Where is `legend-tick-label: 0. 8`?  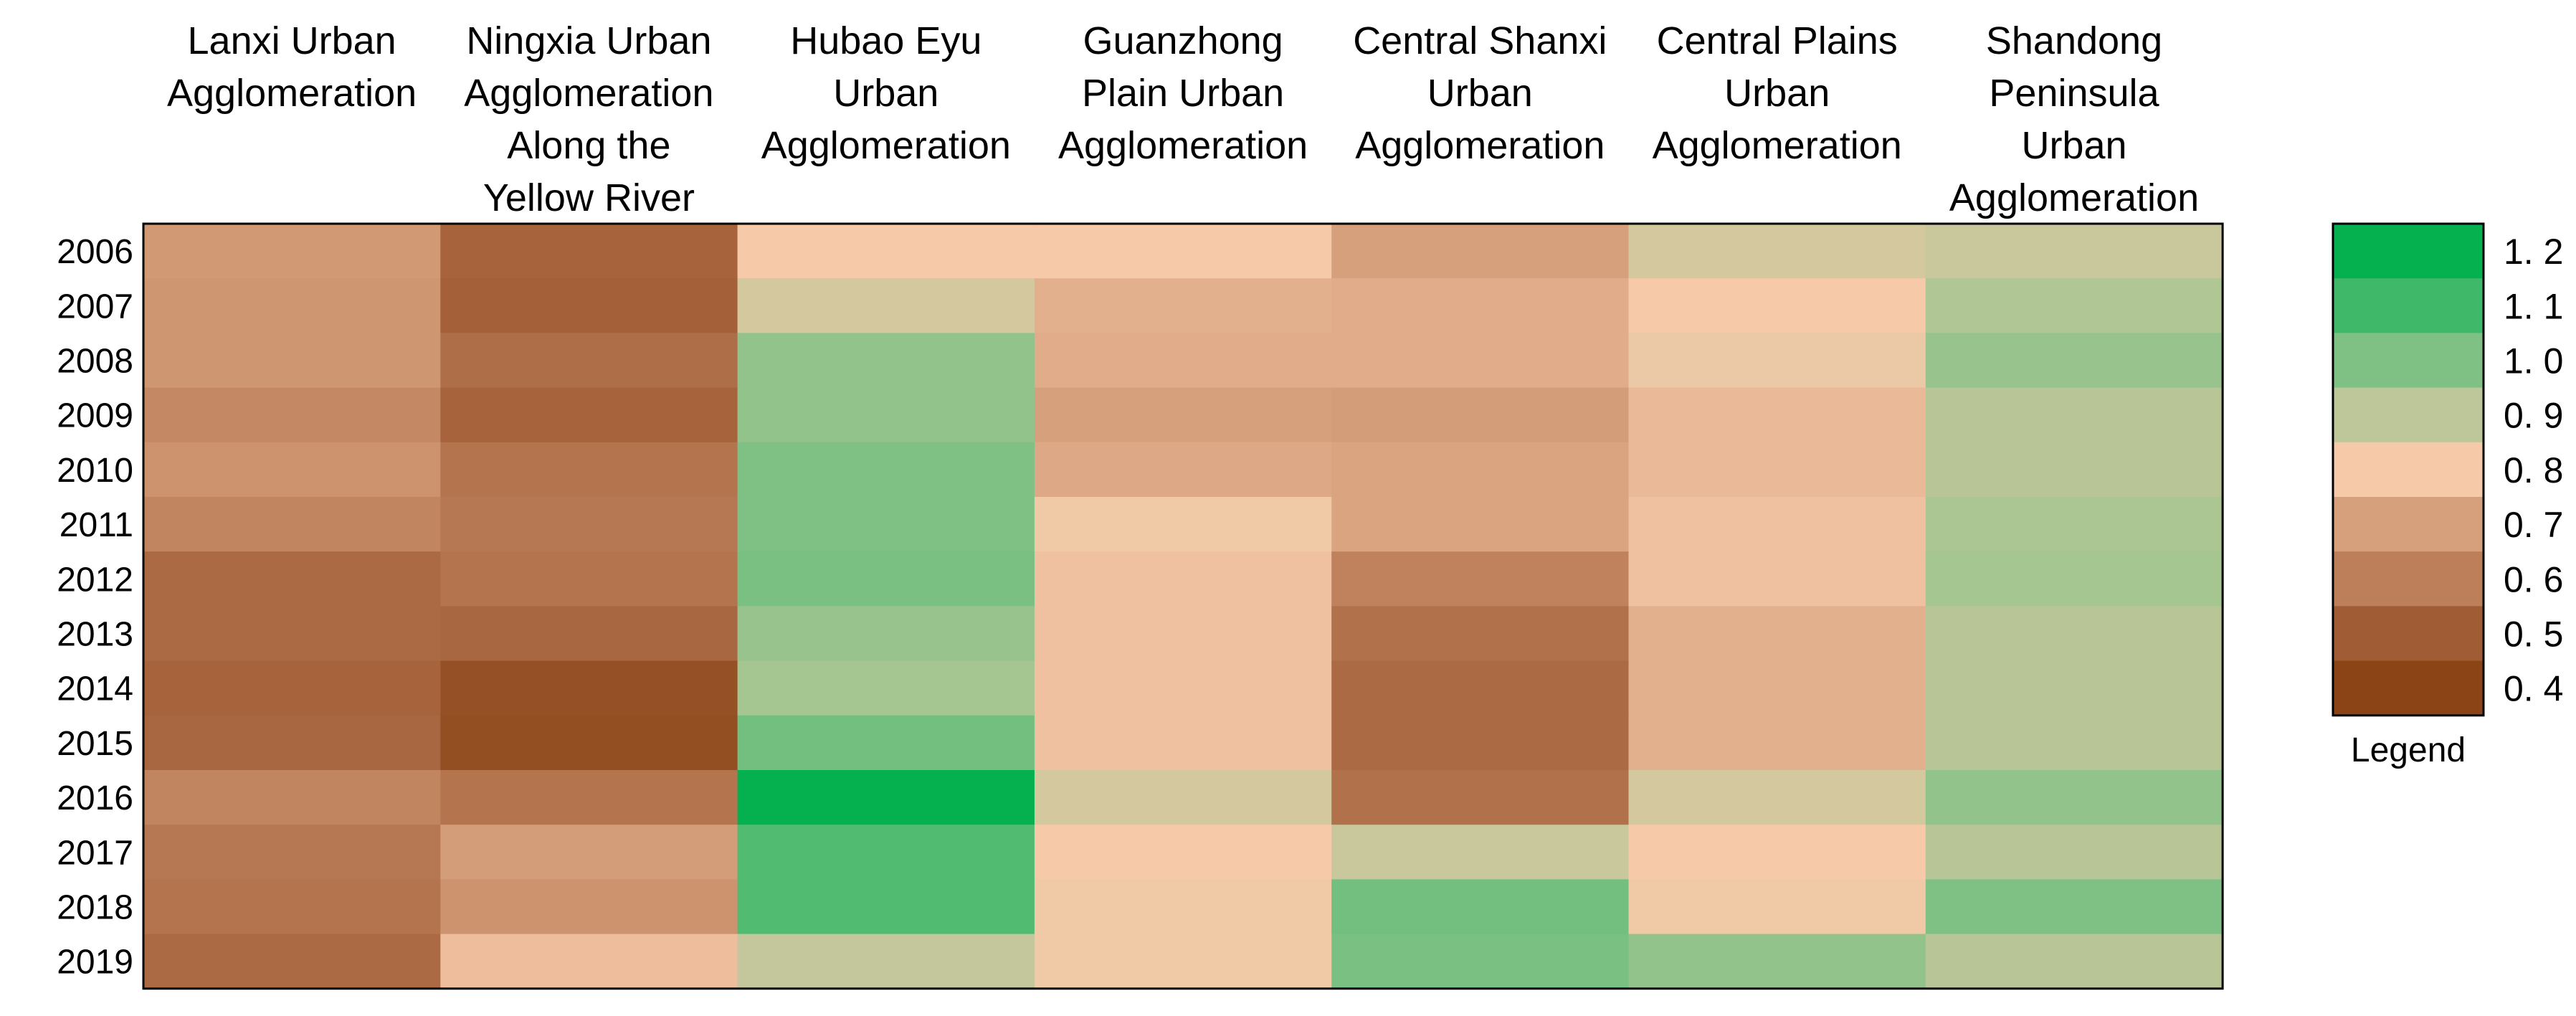
legend-tick-label: 0. 8 is located at coordinates (2534, 470).